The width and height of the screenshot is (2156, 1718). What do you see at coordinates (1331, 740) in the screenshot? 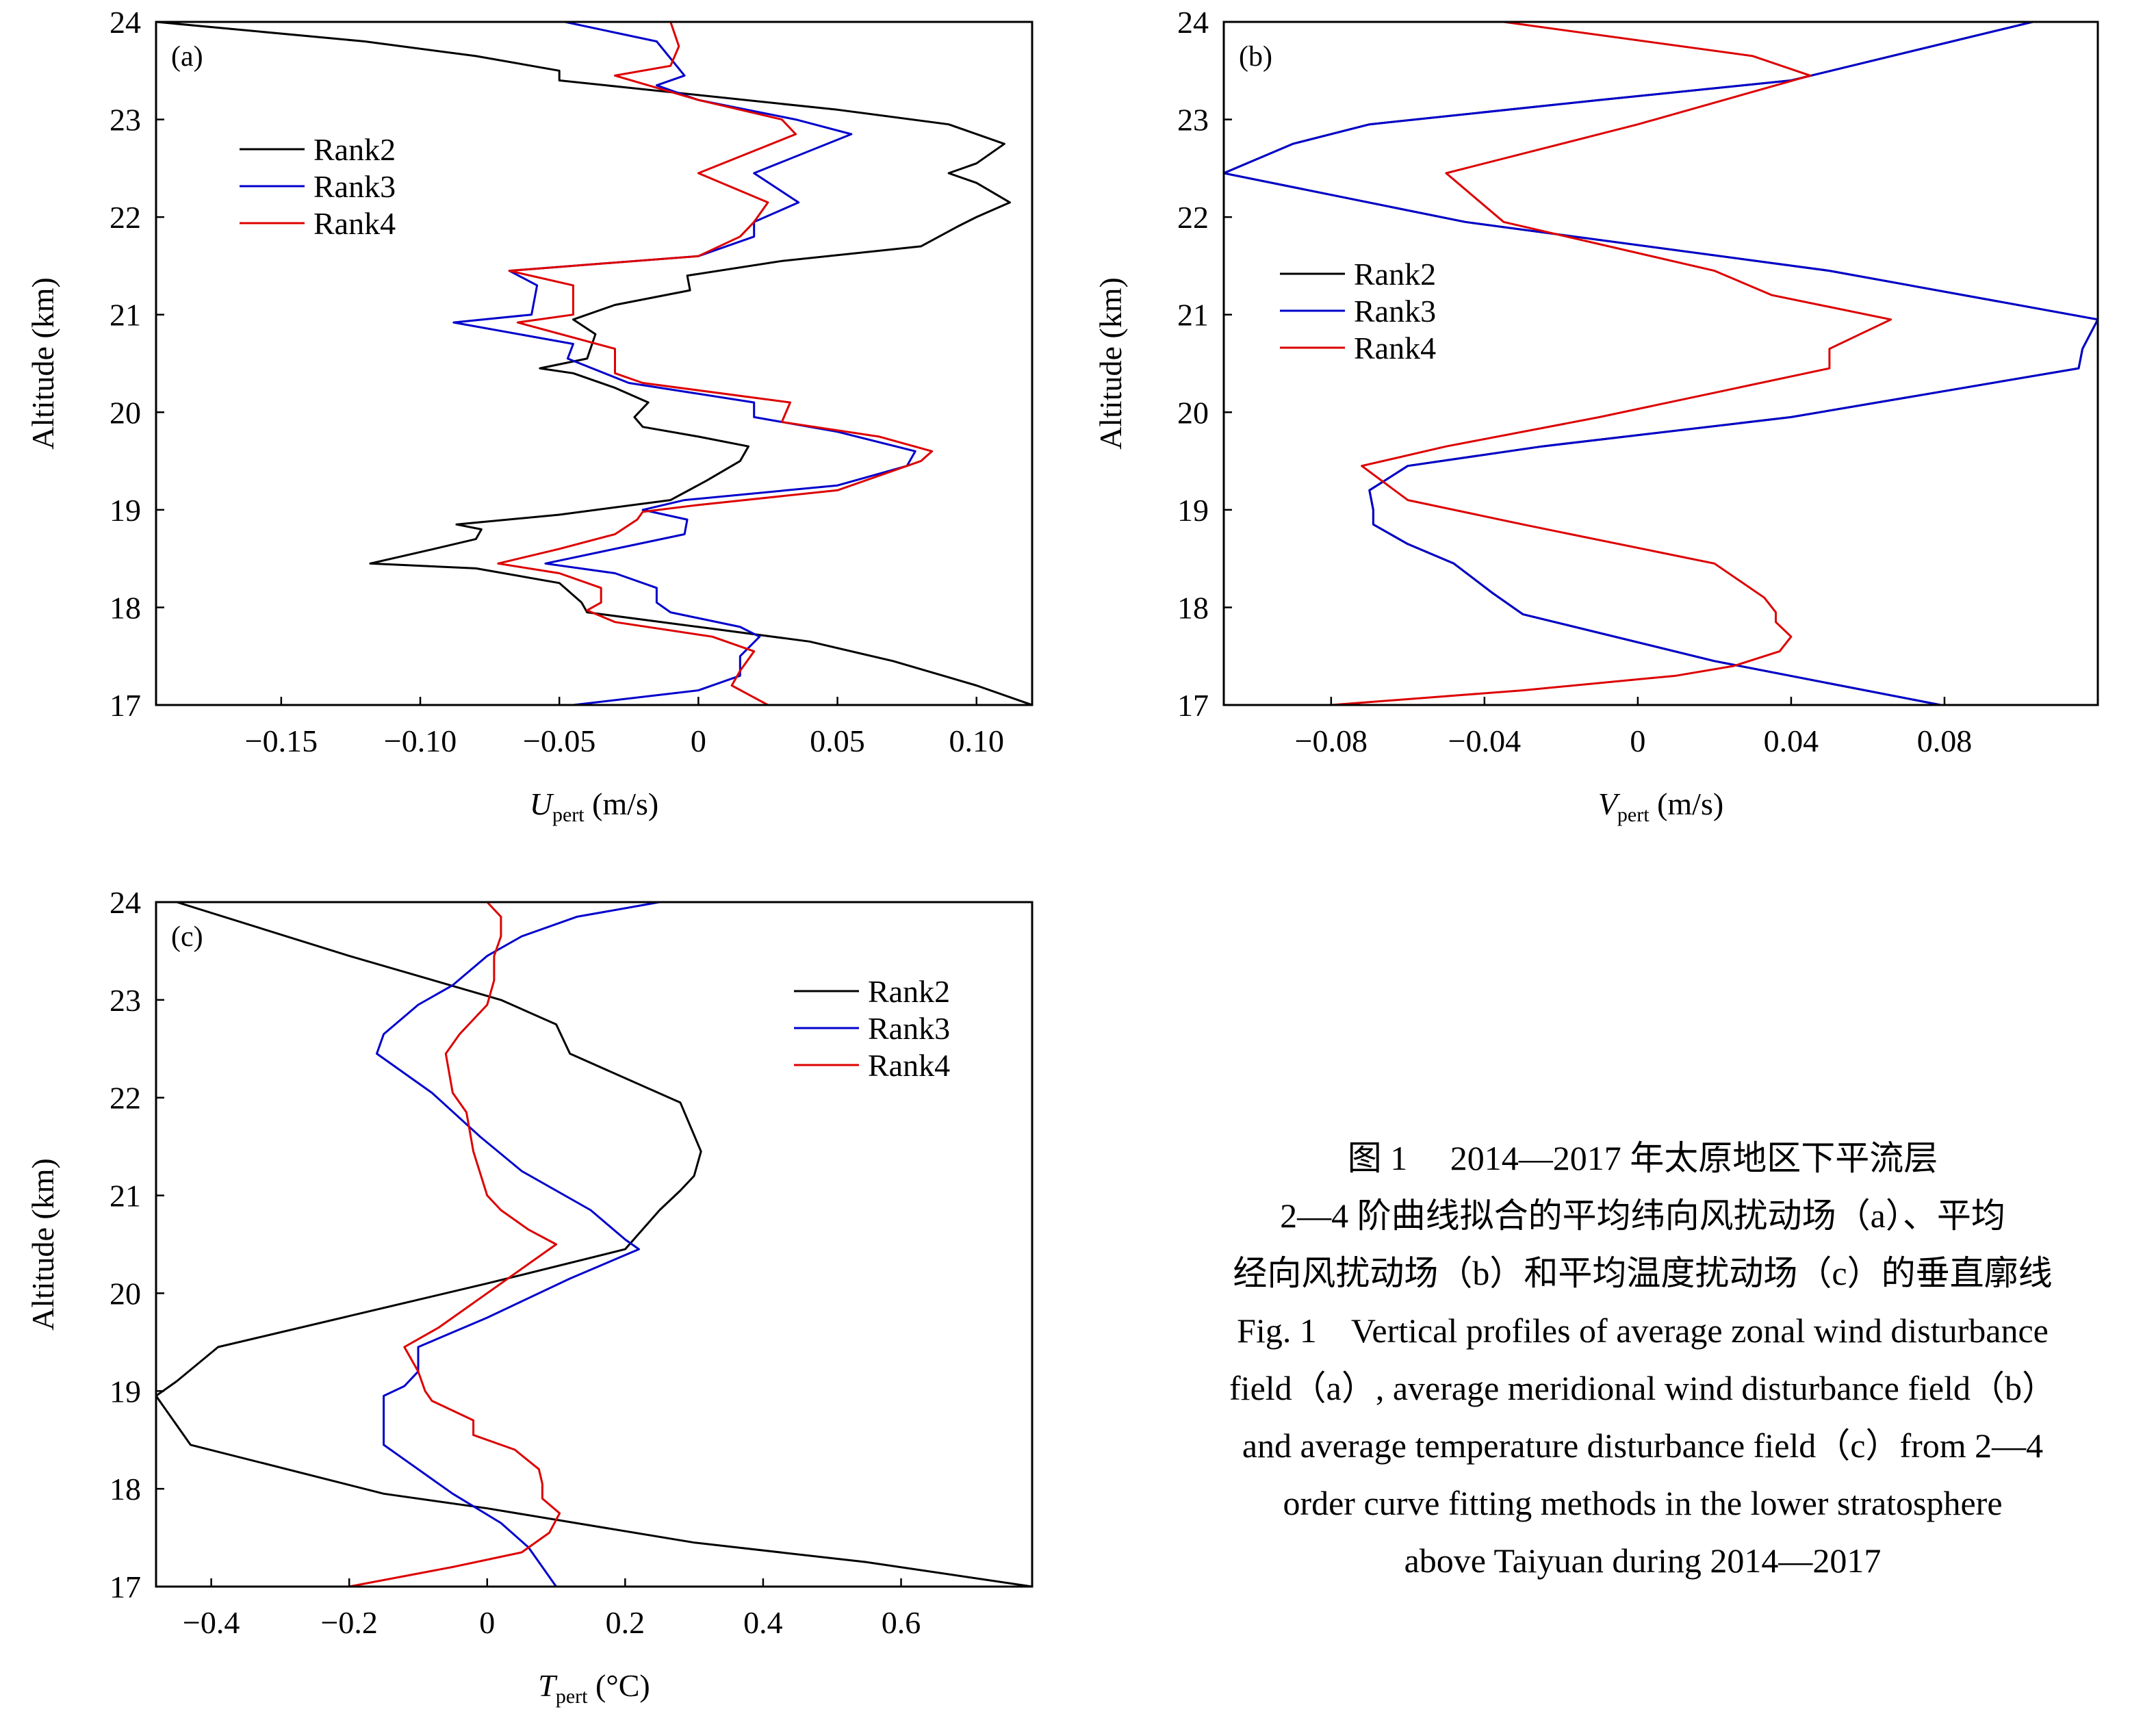
I see `x-tick-label: −0.08` at bounding box center [1331, 740].